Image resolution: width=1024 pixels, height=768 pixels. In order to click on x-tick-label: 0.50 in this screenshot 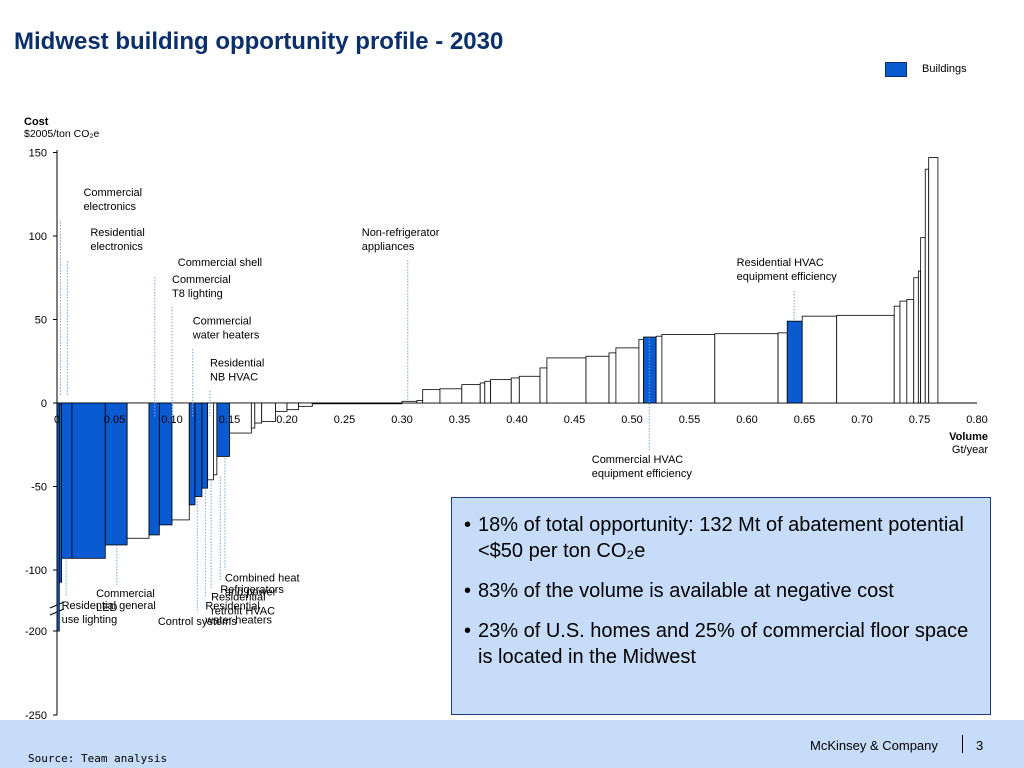, I will do `click(631, 420)`.